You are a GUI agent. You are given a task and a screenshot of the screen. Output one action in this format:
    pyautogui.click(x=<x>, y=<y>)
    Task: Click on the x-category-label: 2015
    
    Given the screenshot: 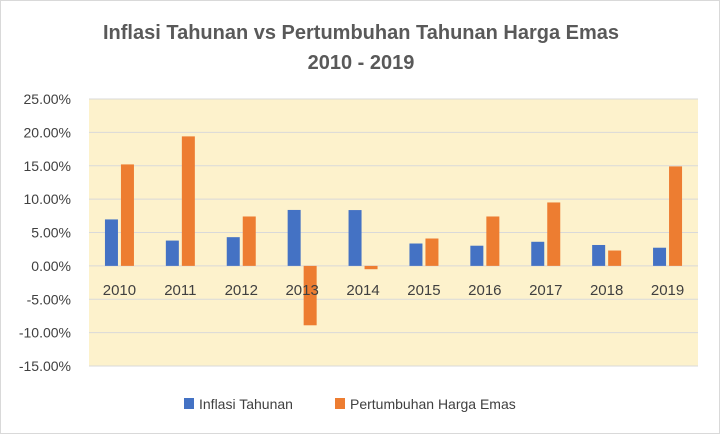 What is the action you would take?
    pyautogui.click(x=423, y=290)
    